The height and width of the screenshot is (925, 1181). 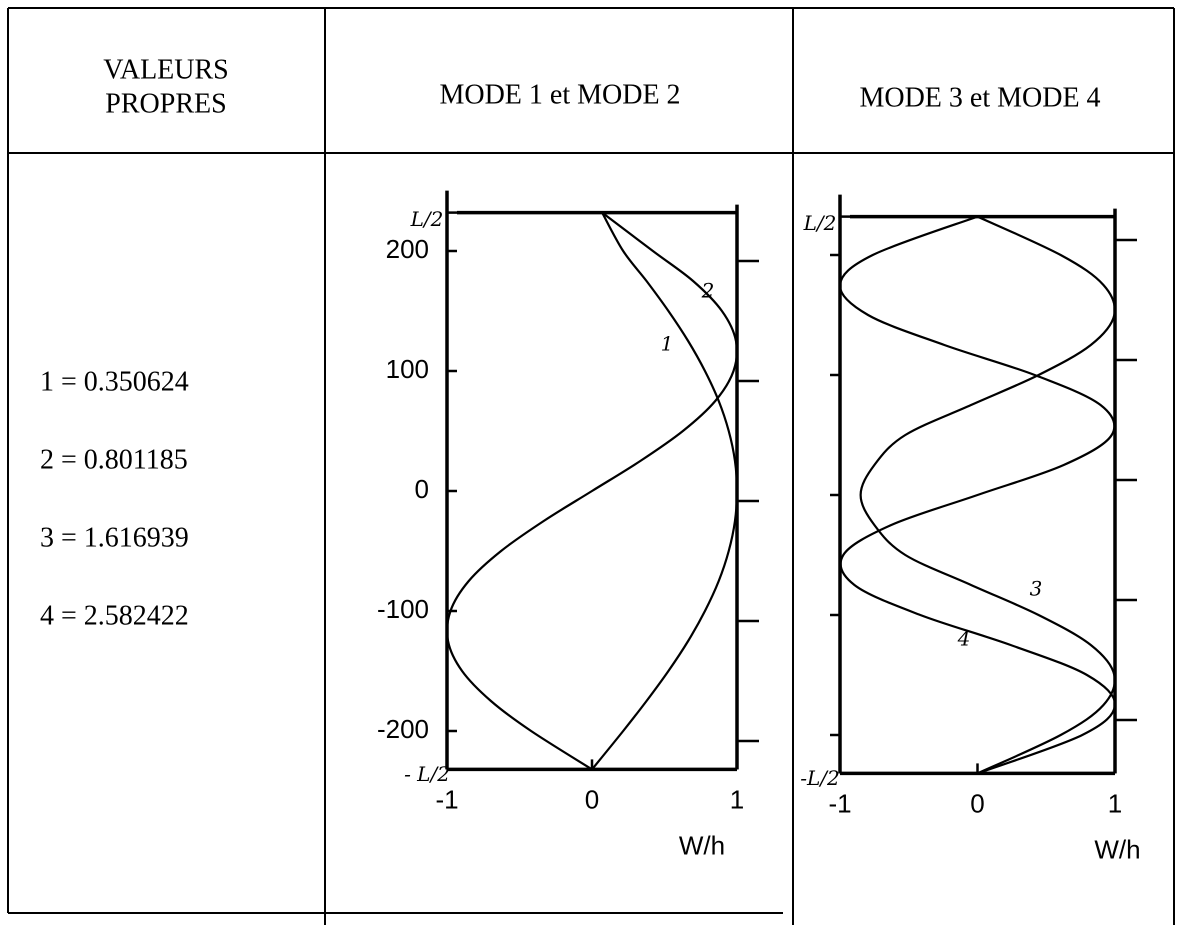 What do you see at coordinates (166, 69) in the screenshot?
I see `header-text: VALEURS` at bounding box center [166, 69].